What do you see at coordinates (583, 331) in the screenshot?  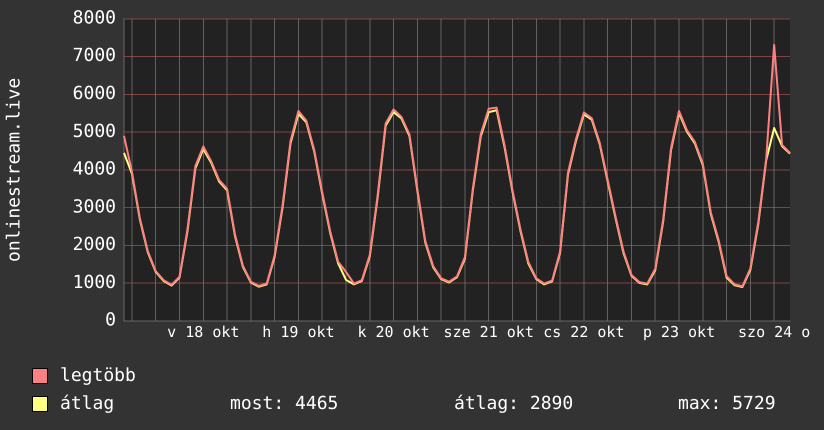 I see `x-tick-label: cs 22 okt` at bounding box center [583, 331].